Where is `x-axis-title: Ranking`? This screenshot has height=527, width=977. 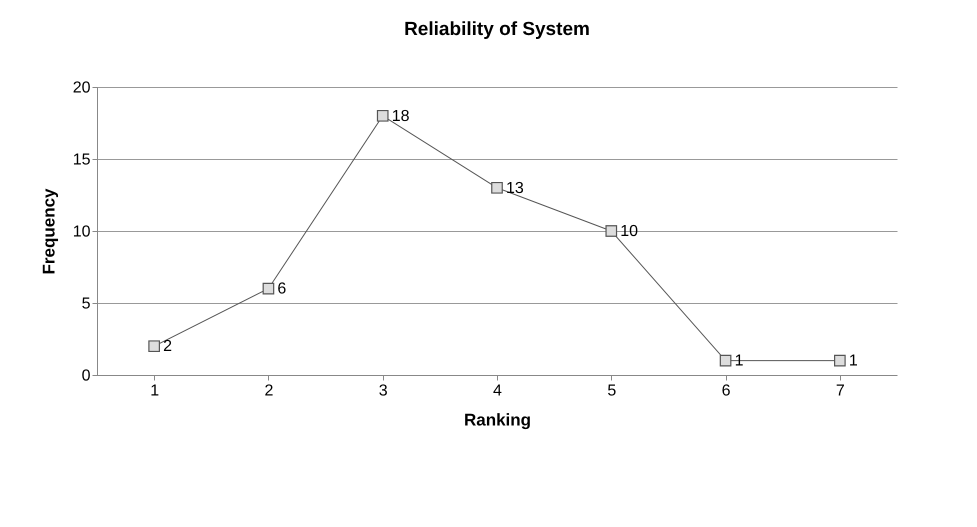
x-axis-title: Ranking is located at coordinates (498, 420).